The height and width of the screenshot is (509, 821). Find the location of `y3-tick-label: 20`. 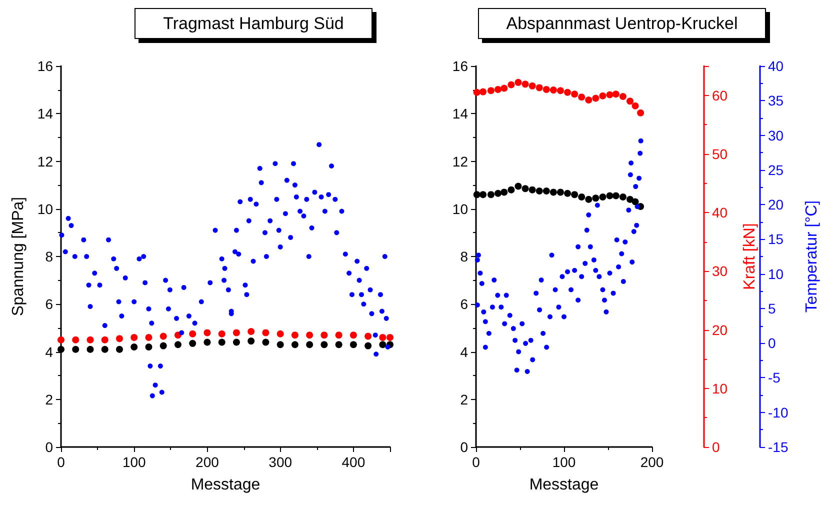

y3-tick-label: 20 is located at coordinates (776, 204).